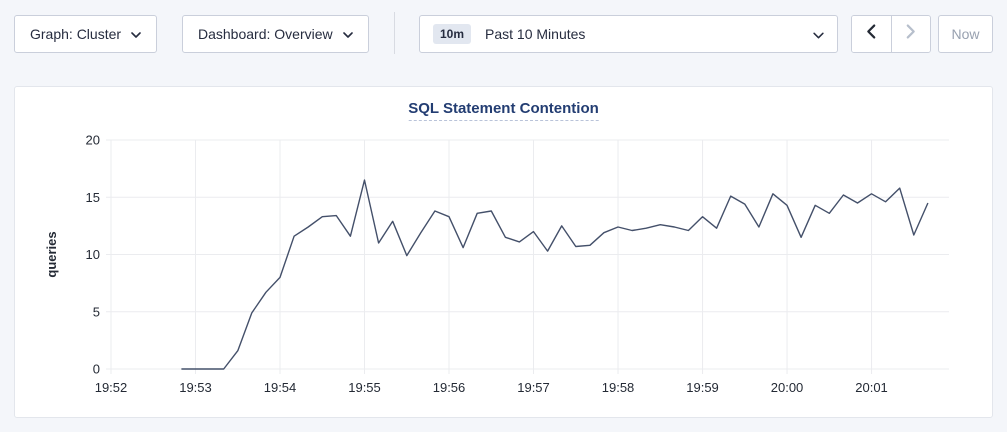 This screenshot has width=1007, height=432. I want to click on dashboard-dropdown: Dashboard: Overview, so click(275, 34).